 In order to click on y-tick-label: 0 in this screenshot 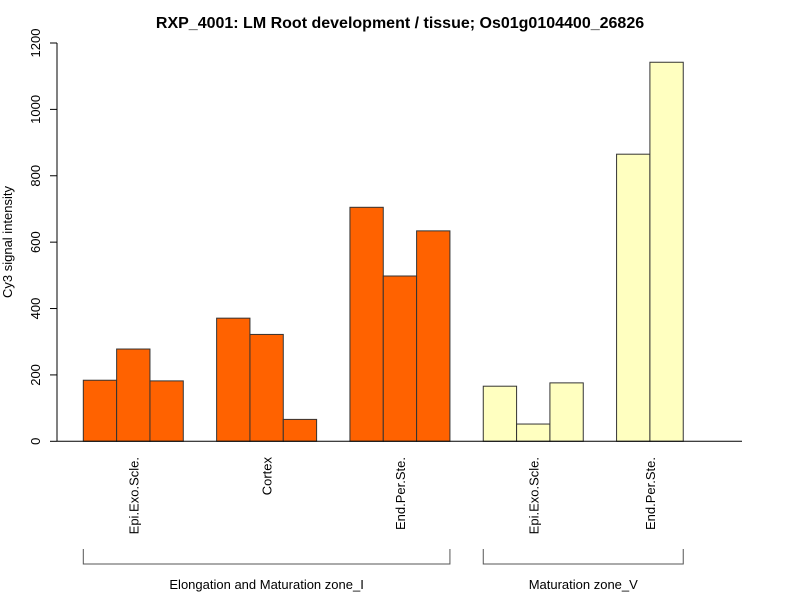, I will do `click(35, 441)`.